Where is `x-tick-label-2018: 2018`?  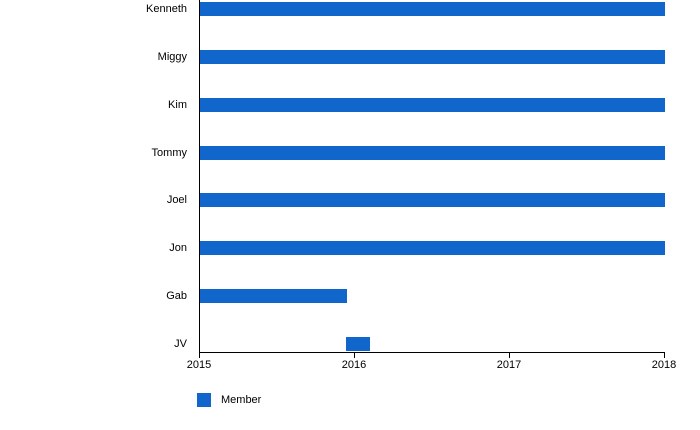 x-tick-label-2018: 2018 is located at coordinates (664, 365).